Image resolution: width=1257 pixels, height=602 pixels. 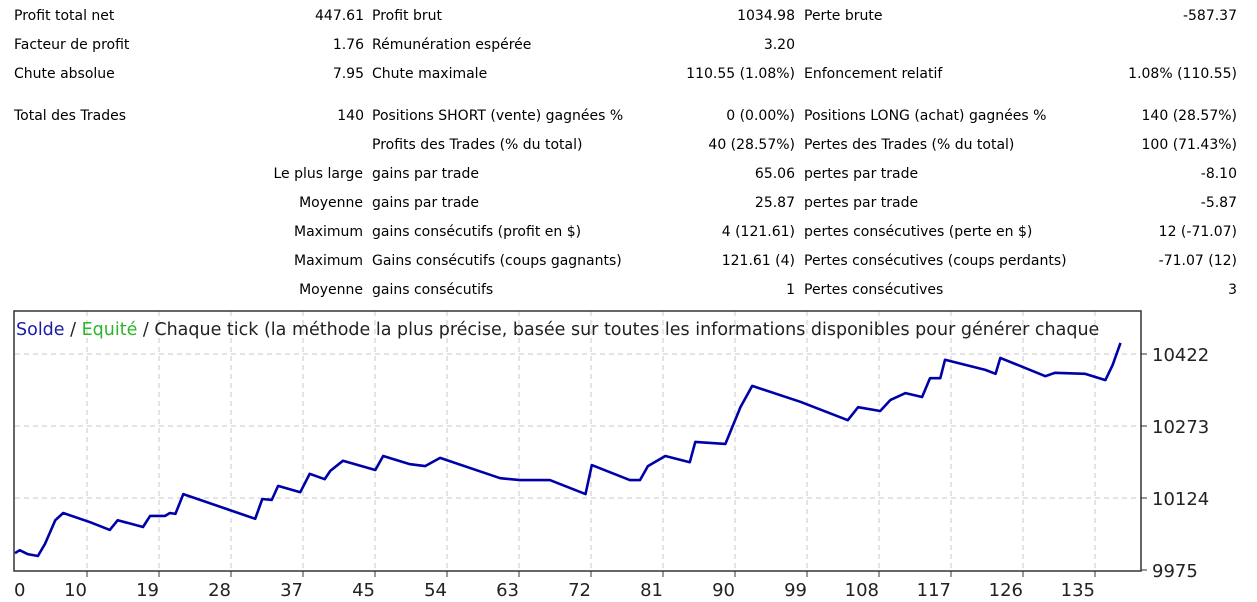 I want to click on x-tick-label: 135, so click(x=1078, y=590).